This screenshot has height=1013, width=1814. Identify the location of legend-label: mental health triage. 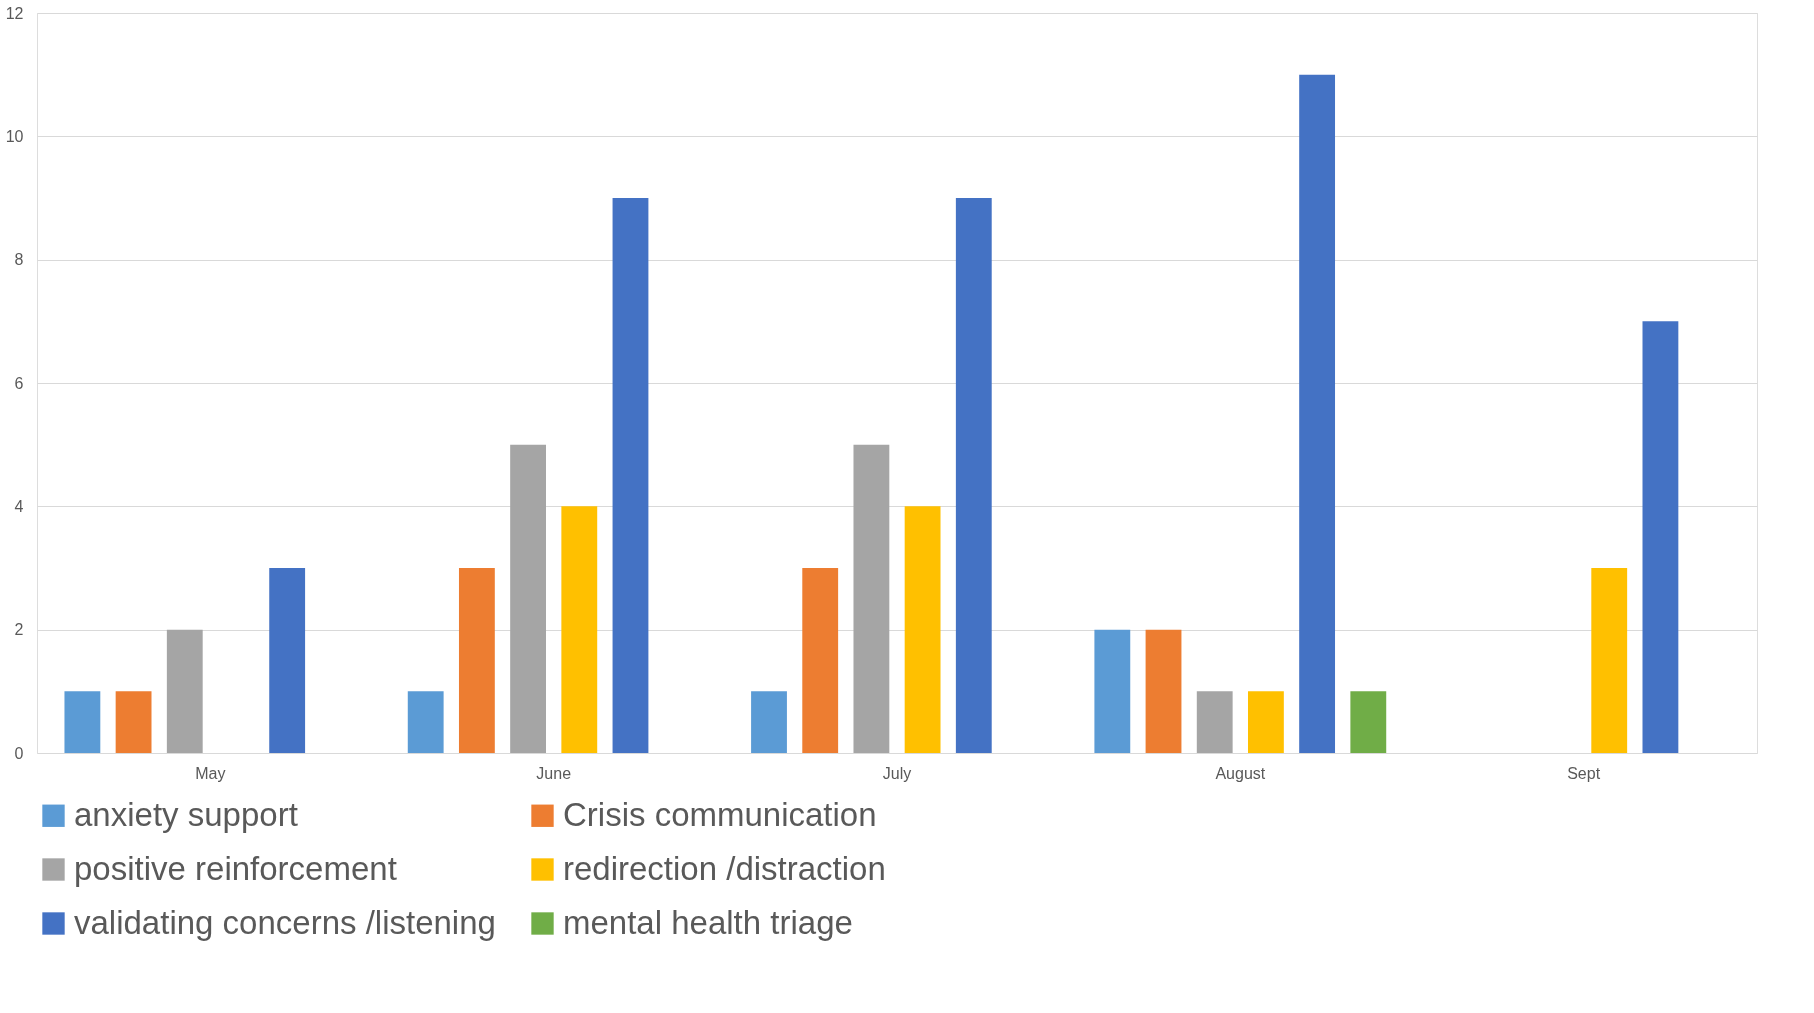
(708, 922).